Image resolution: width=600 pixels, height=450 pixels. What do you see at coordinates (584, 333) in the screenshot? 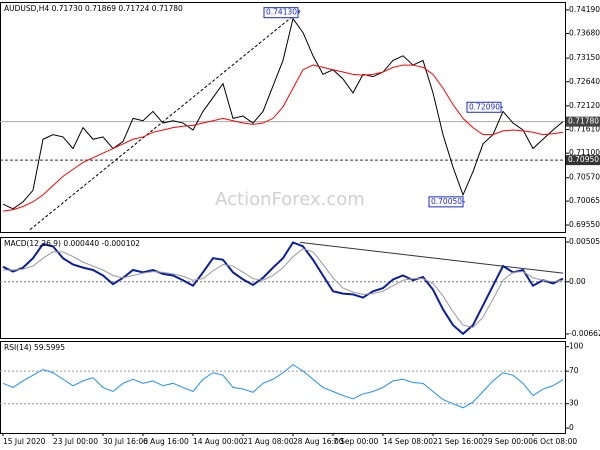
I see `y-tick-label: -0.006629` at bounding box center [584, 333].